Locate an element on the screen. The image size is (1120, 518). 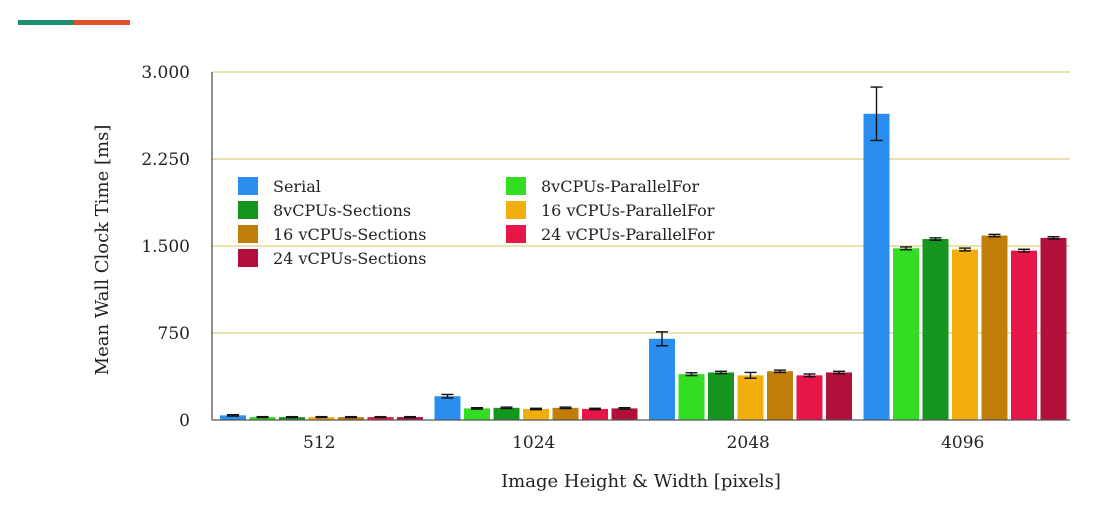
y-tick-label: 1.500 is located at coordinates (165, 247).